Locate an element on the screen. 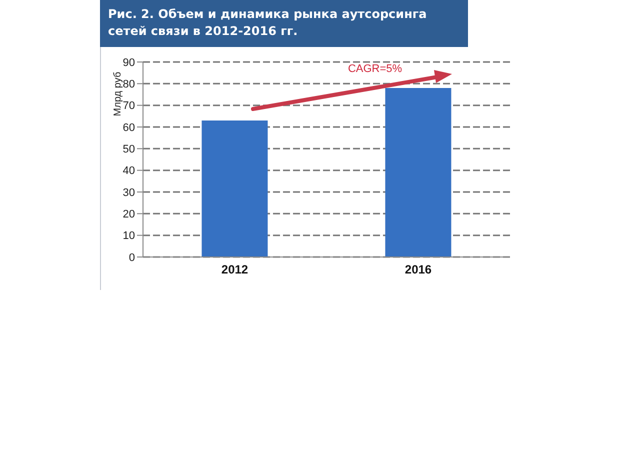 The image size is (640, 451). chart-title: Рис. 2. Объем и динамика рынка аутсорсинга сетей связи в 2012-2016 гг. is located at coordinates (284, 23).